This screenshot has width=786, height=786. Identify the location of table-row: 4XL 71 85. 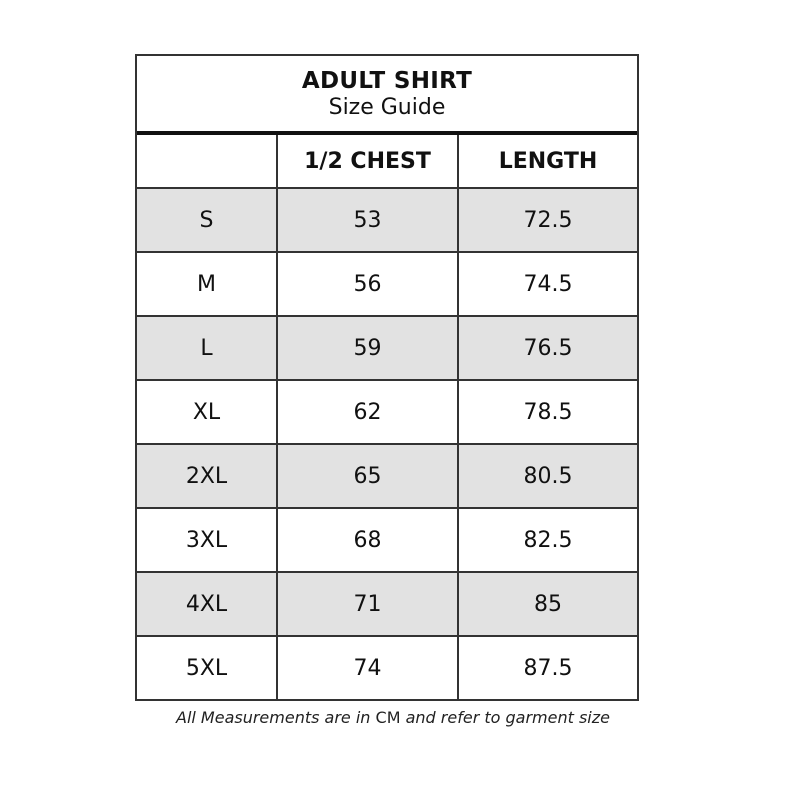
(387, 605).